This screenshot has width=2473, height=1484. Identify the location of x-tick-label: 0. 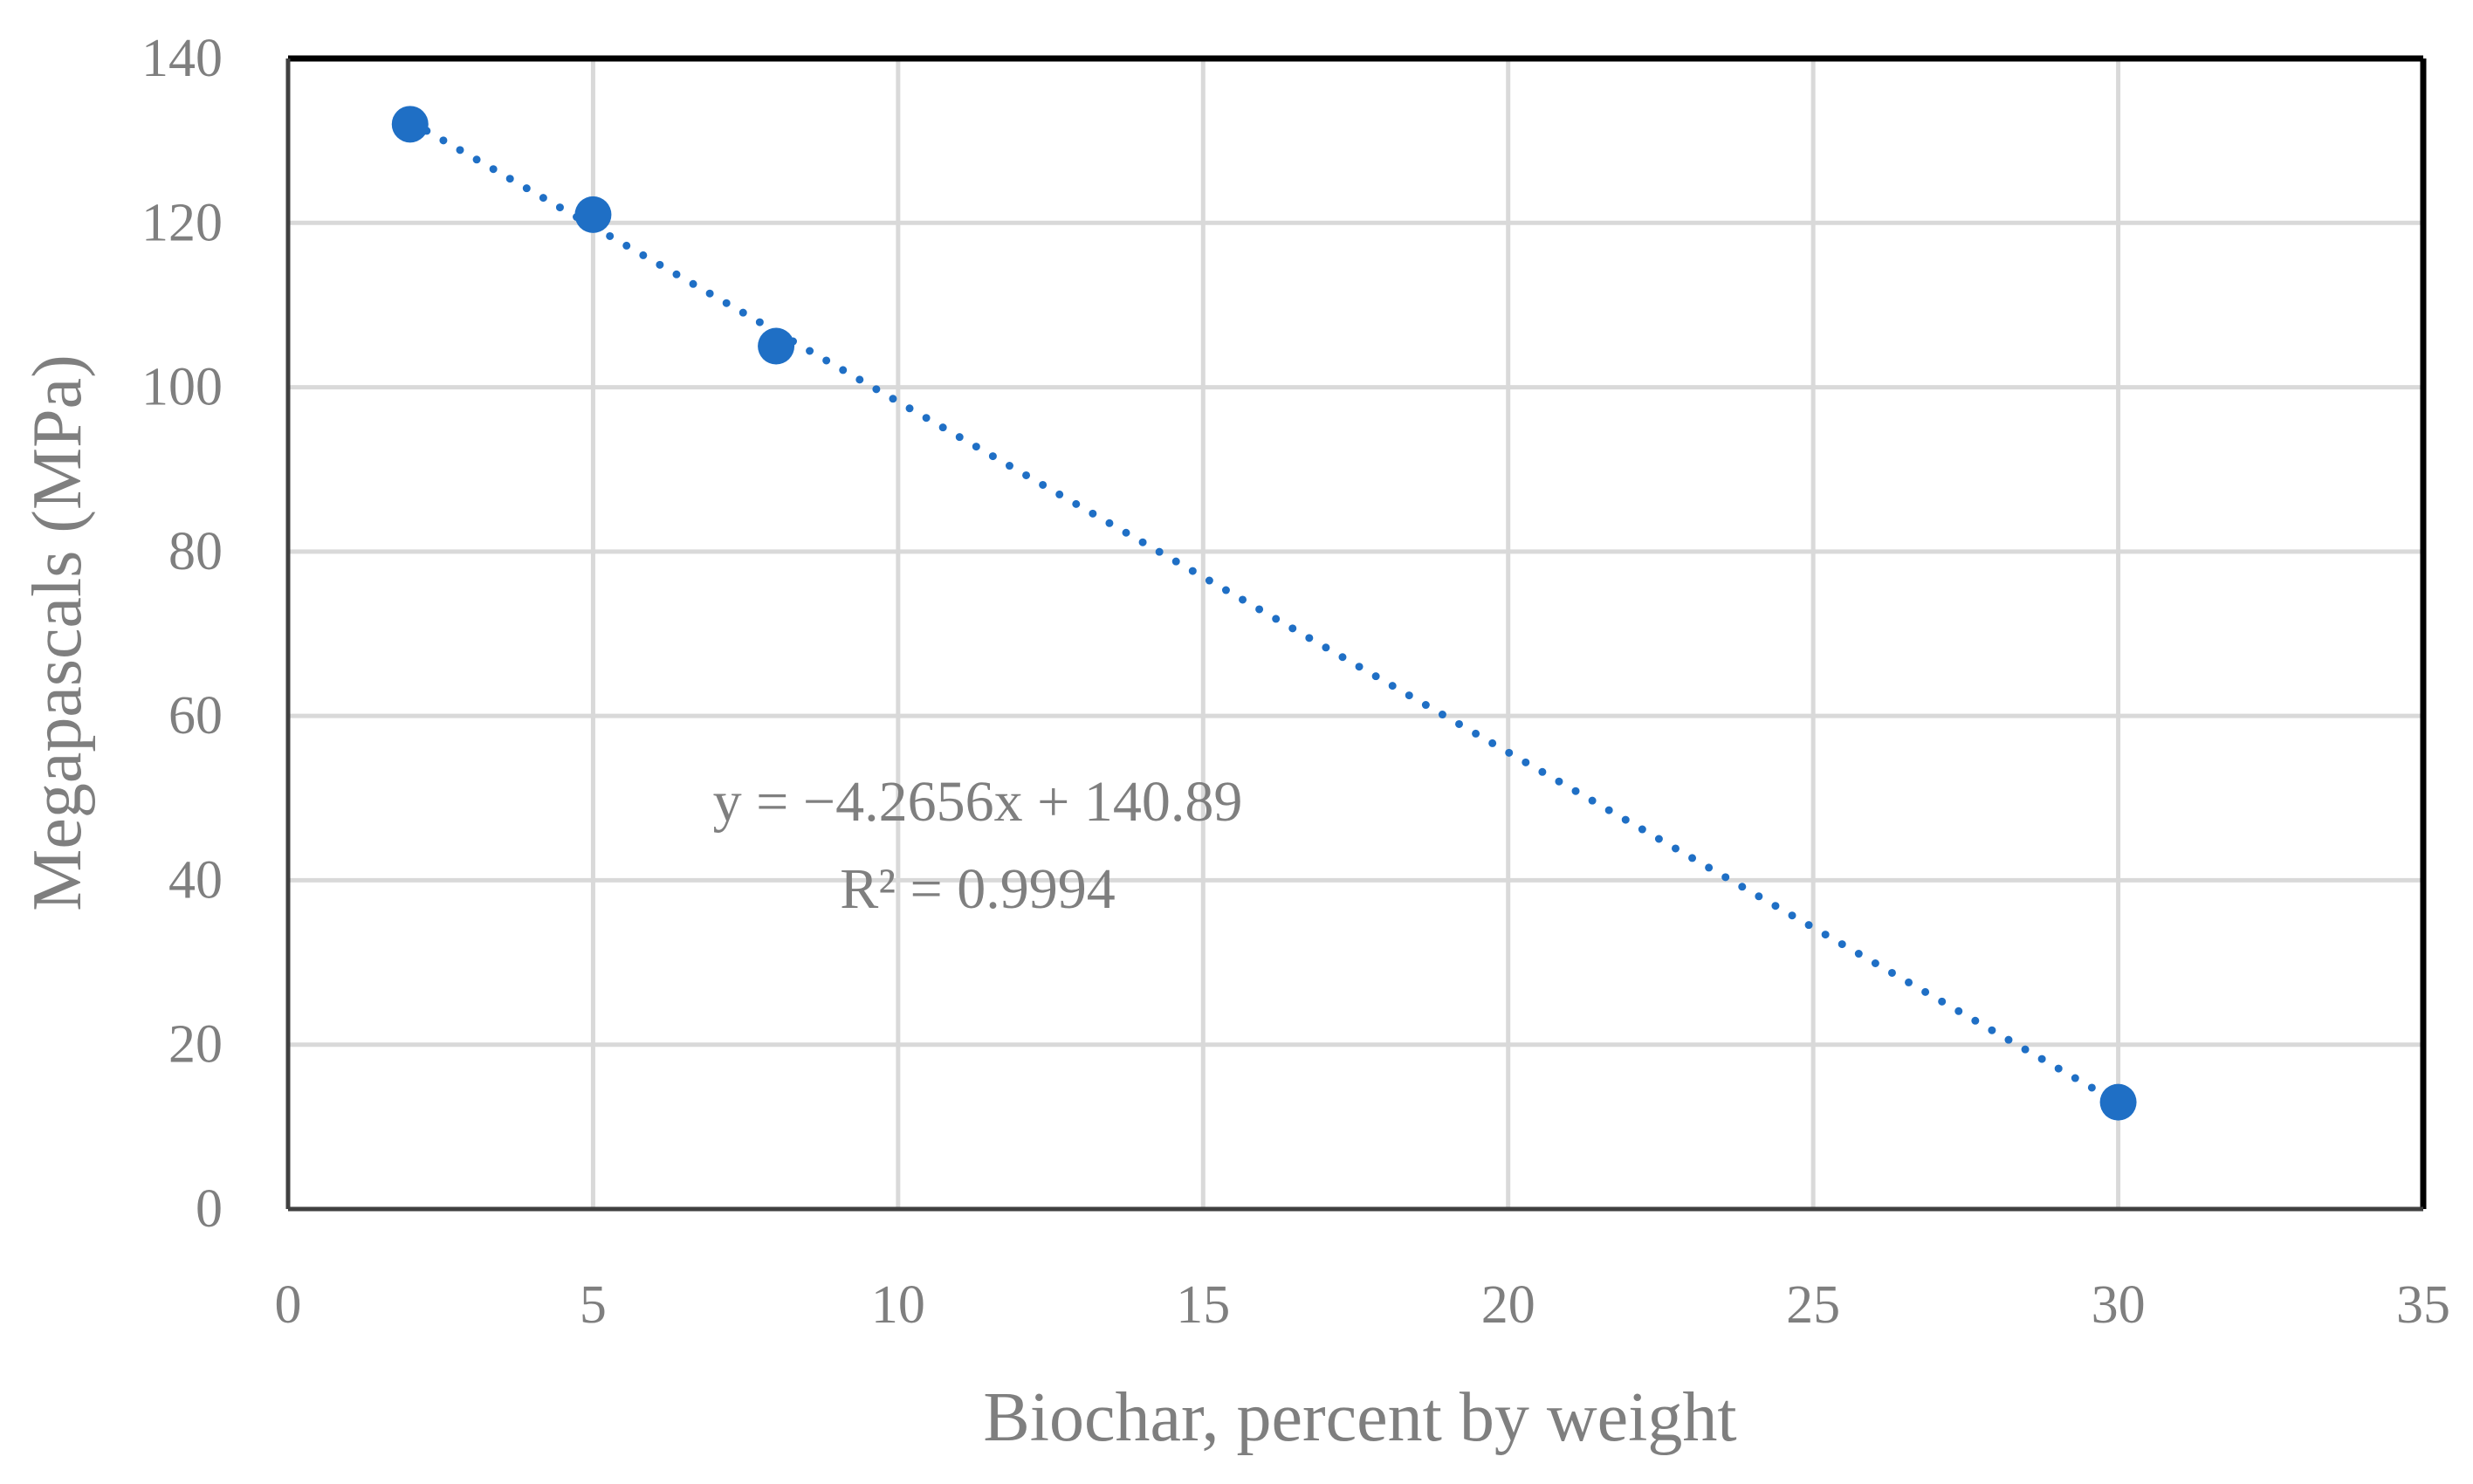
(288, 1305).